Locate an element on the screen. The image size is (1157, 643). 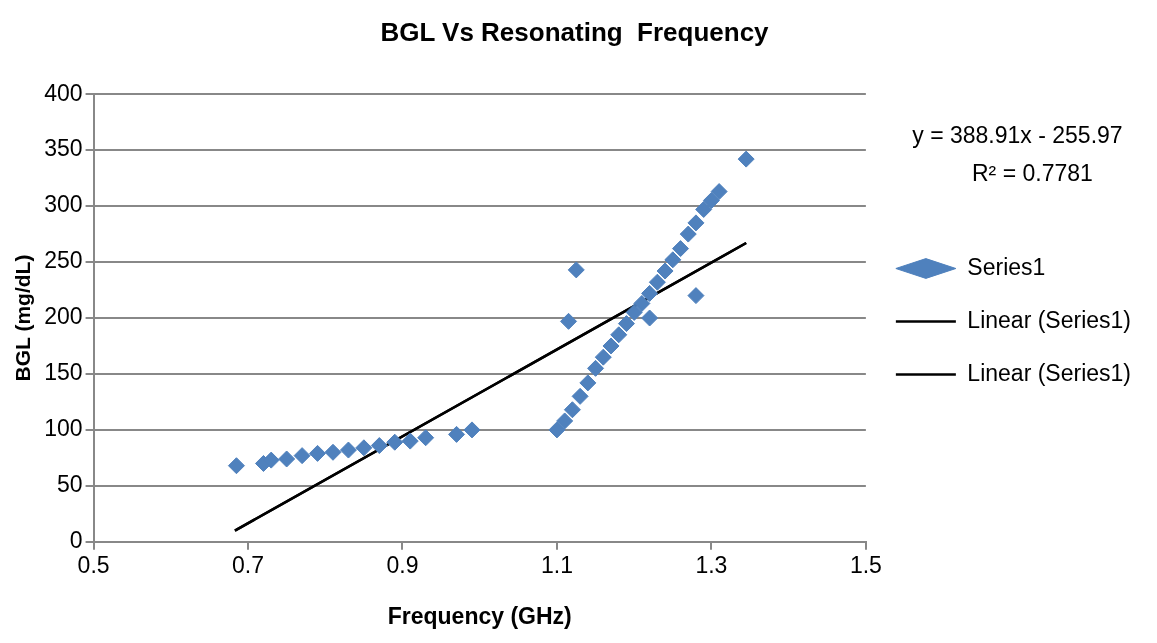
y-axis-title: BGL (mg/dL) is located at coordinates (23, 318).